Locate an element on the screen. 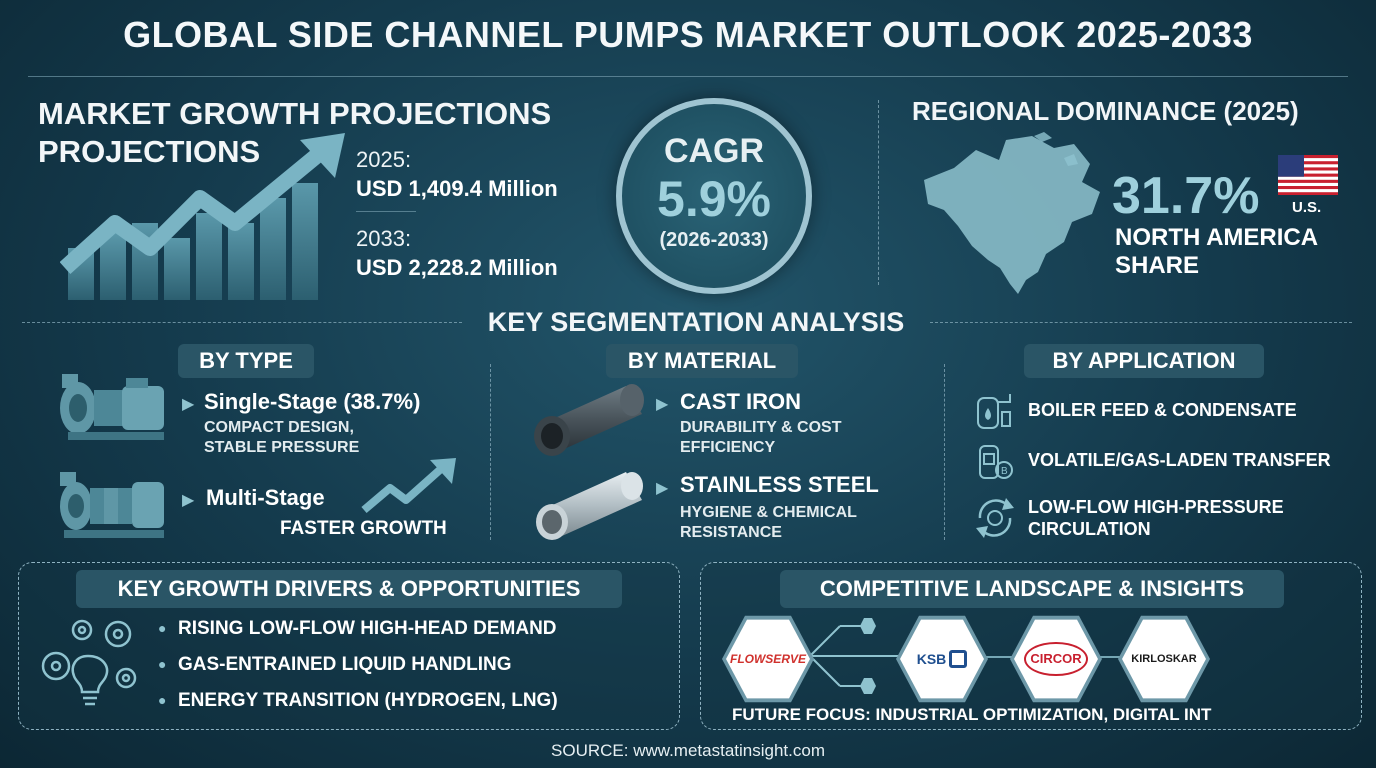 Image resolution: width=1376 pixels, height=768 pixels. drivers-heading: KEY GROWTH DRIVERS & OPPORTUNITIES is located at coordinates (349, 589).